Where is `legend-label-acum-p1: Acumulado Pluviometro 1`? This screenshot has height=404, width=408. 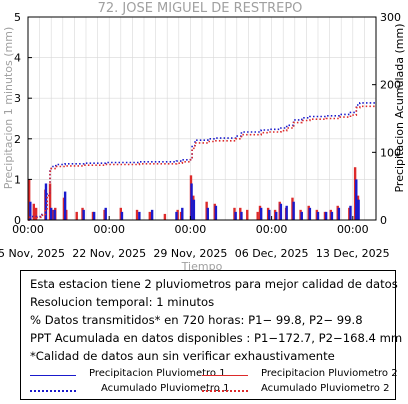
legend-label-acum-p1: Acumulado Pluviometro 1 is located at coordinates (165, 388).